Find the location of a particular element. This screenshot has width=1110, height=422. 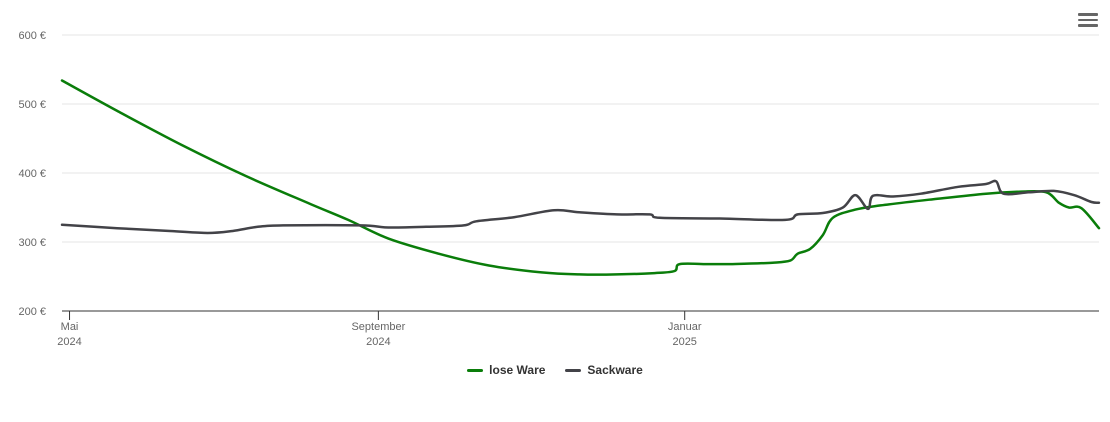

hamburger-menu-icon is located at coordinates (1088, 14).